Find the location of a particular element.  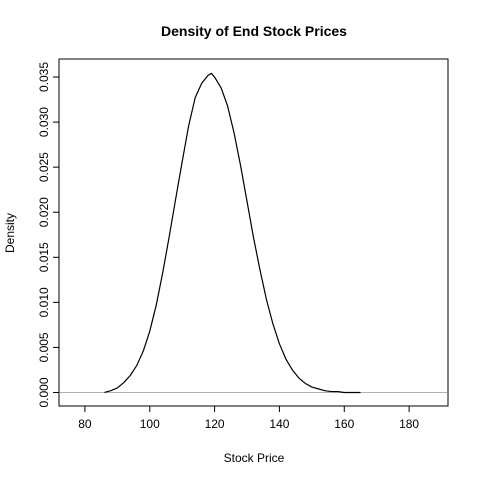

y-tick-label: 0.000 is located at coordinates (44, 392).